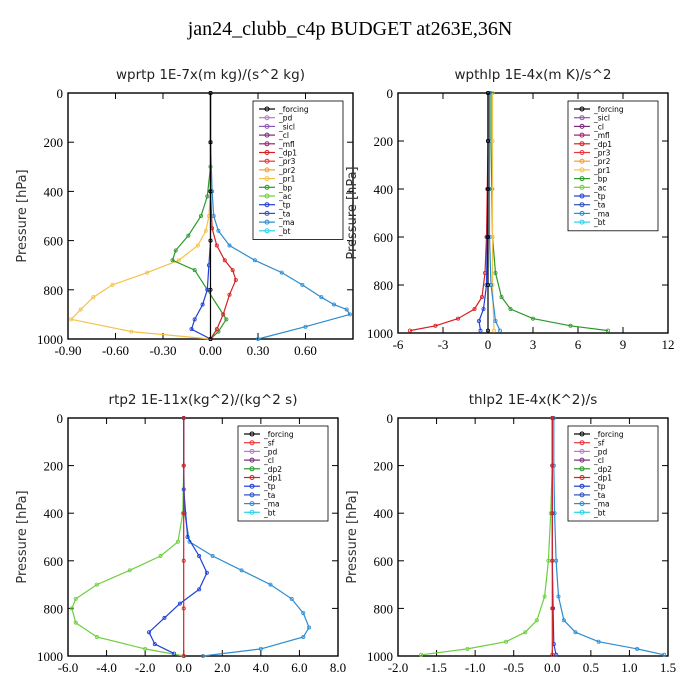  Describe the element at coordinates (599, 495) in the screenshot. I see `legend-entry: _ta` at that location.